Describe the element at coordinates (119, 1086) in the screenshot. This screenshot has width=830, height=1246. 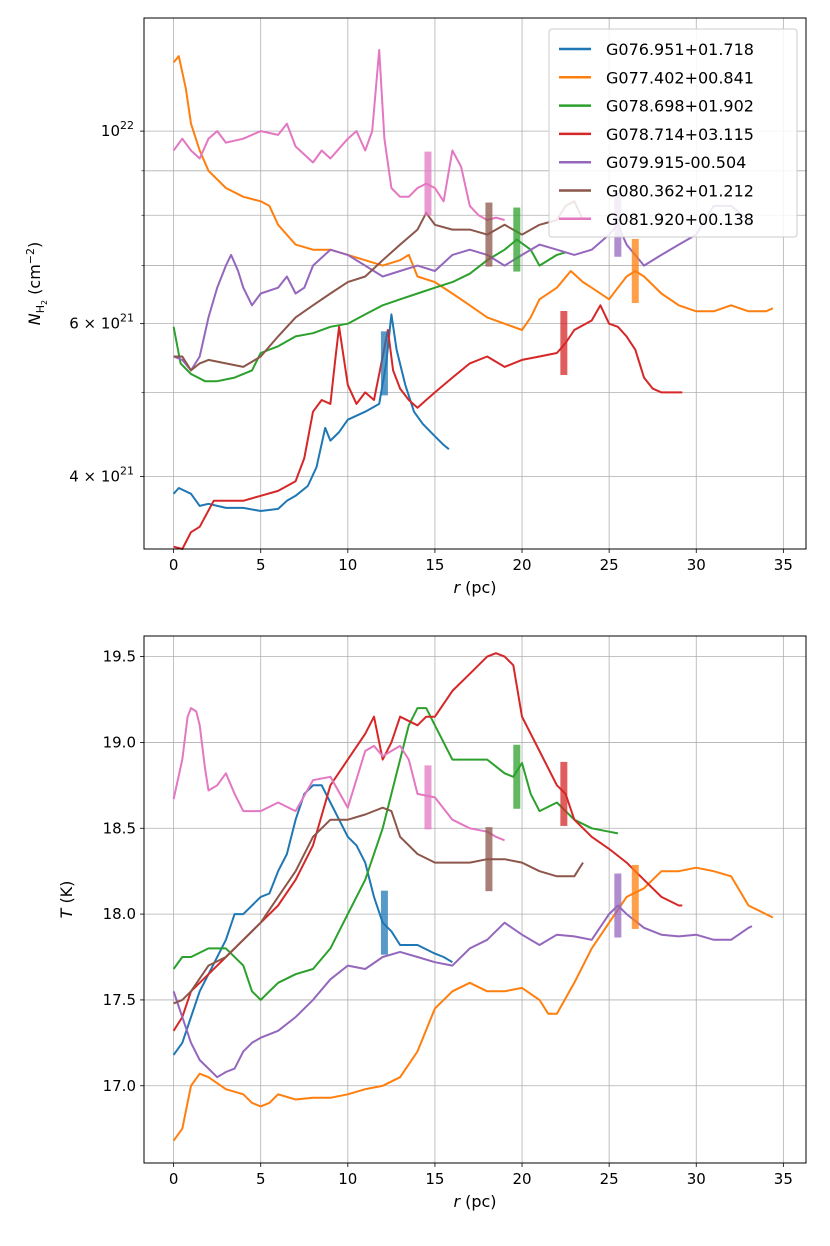
I see `y-tick-label: 17.0` at that location.